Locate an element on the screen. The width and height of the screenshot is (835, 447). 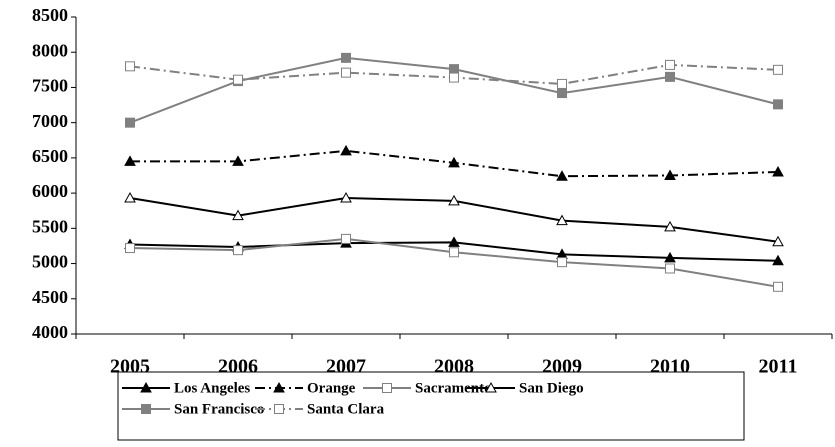
y-tick-label: 4500 is located at coordinates (50, 297).